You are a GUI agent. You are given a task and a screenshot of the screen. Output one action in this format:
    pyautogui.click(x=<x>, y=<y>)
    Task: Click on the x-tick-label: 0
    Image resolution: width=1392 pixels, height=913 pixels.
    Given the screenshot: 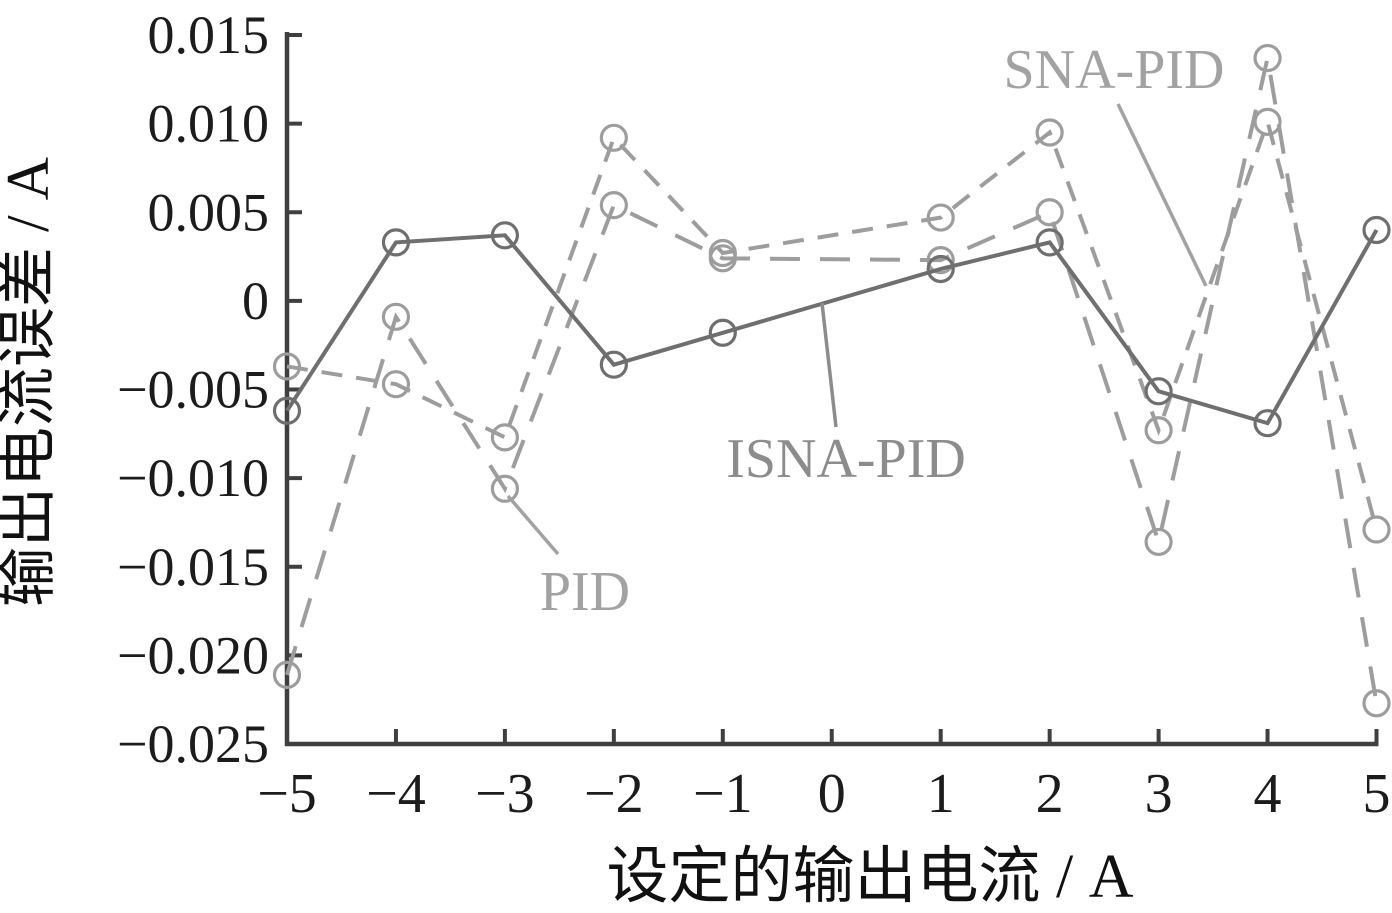 What is the action you would take?
    pyautogui.click(x=832, y=794)
    